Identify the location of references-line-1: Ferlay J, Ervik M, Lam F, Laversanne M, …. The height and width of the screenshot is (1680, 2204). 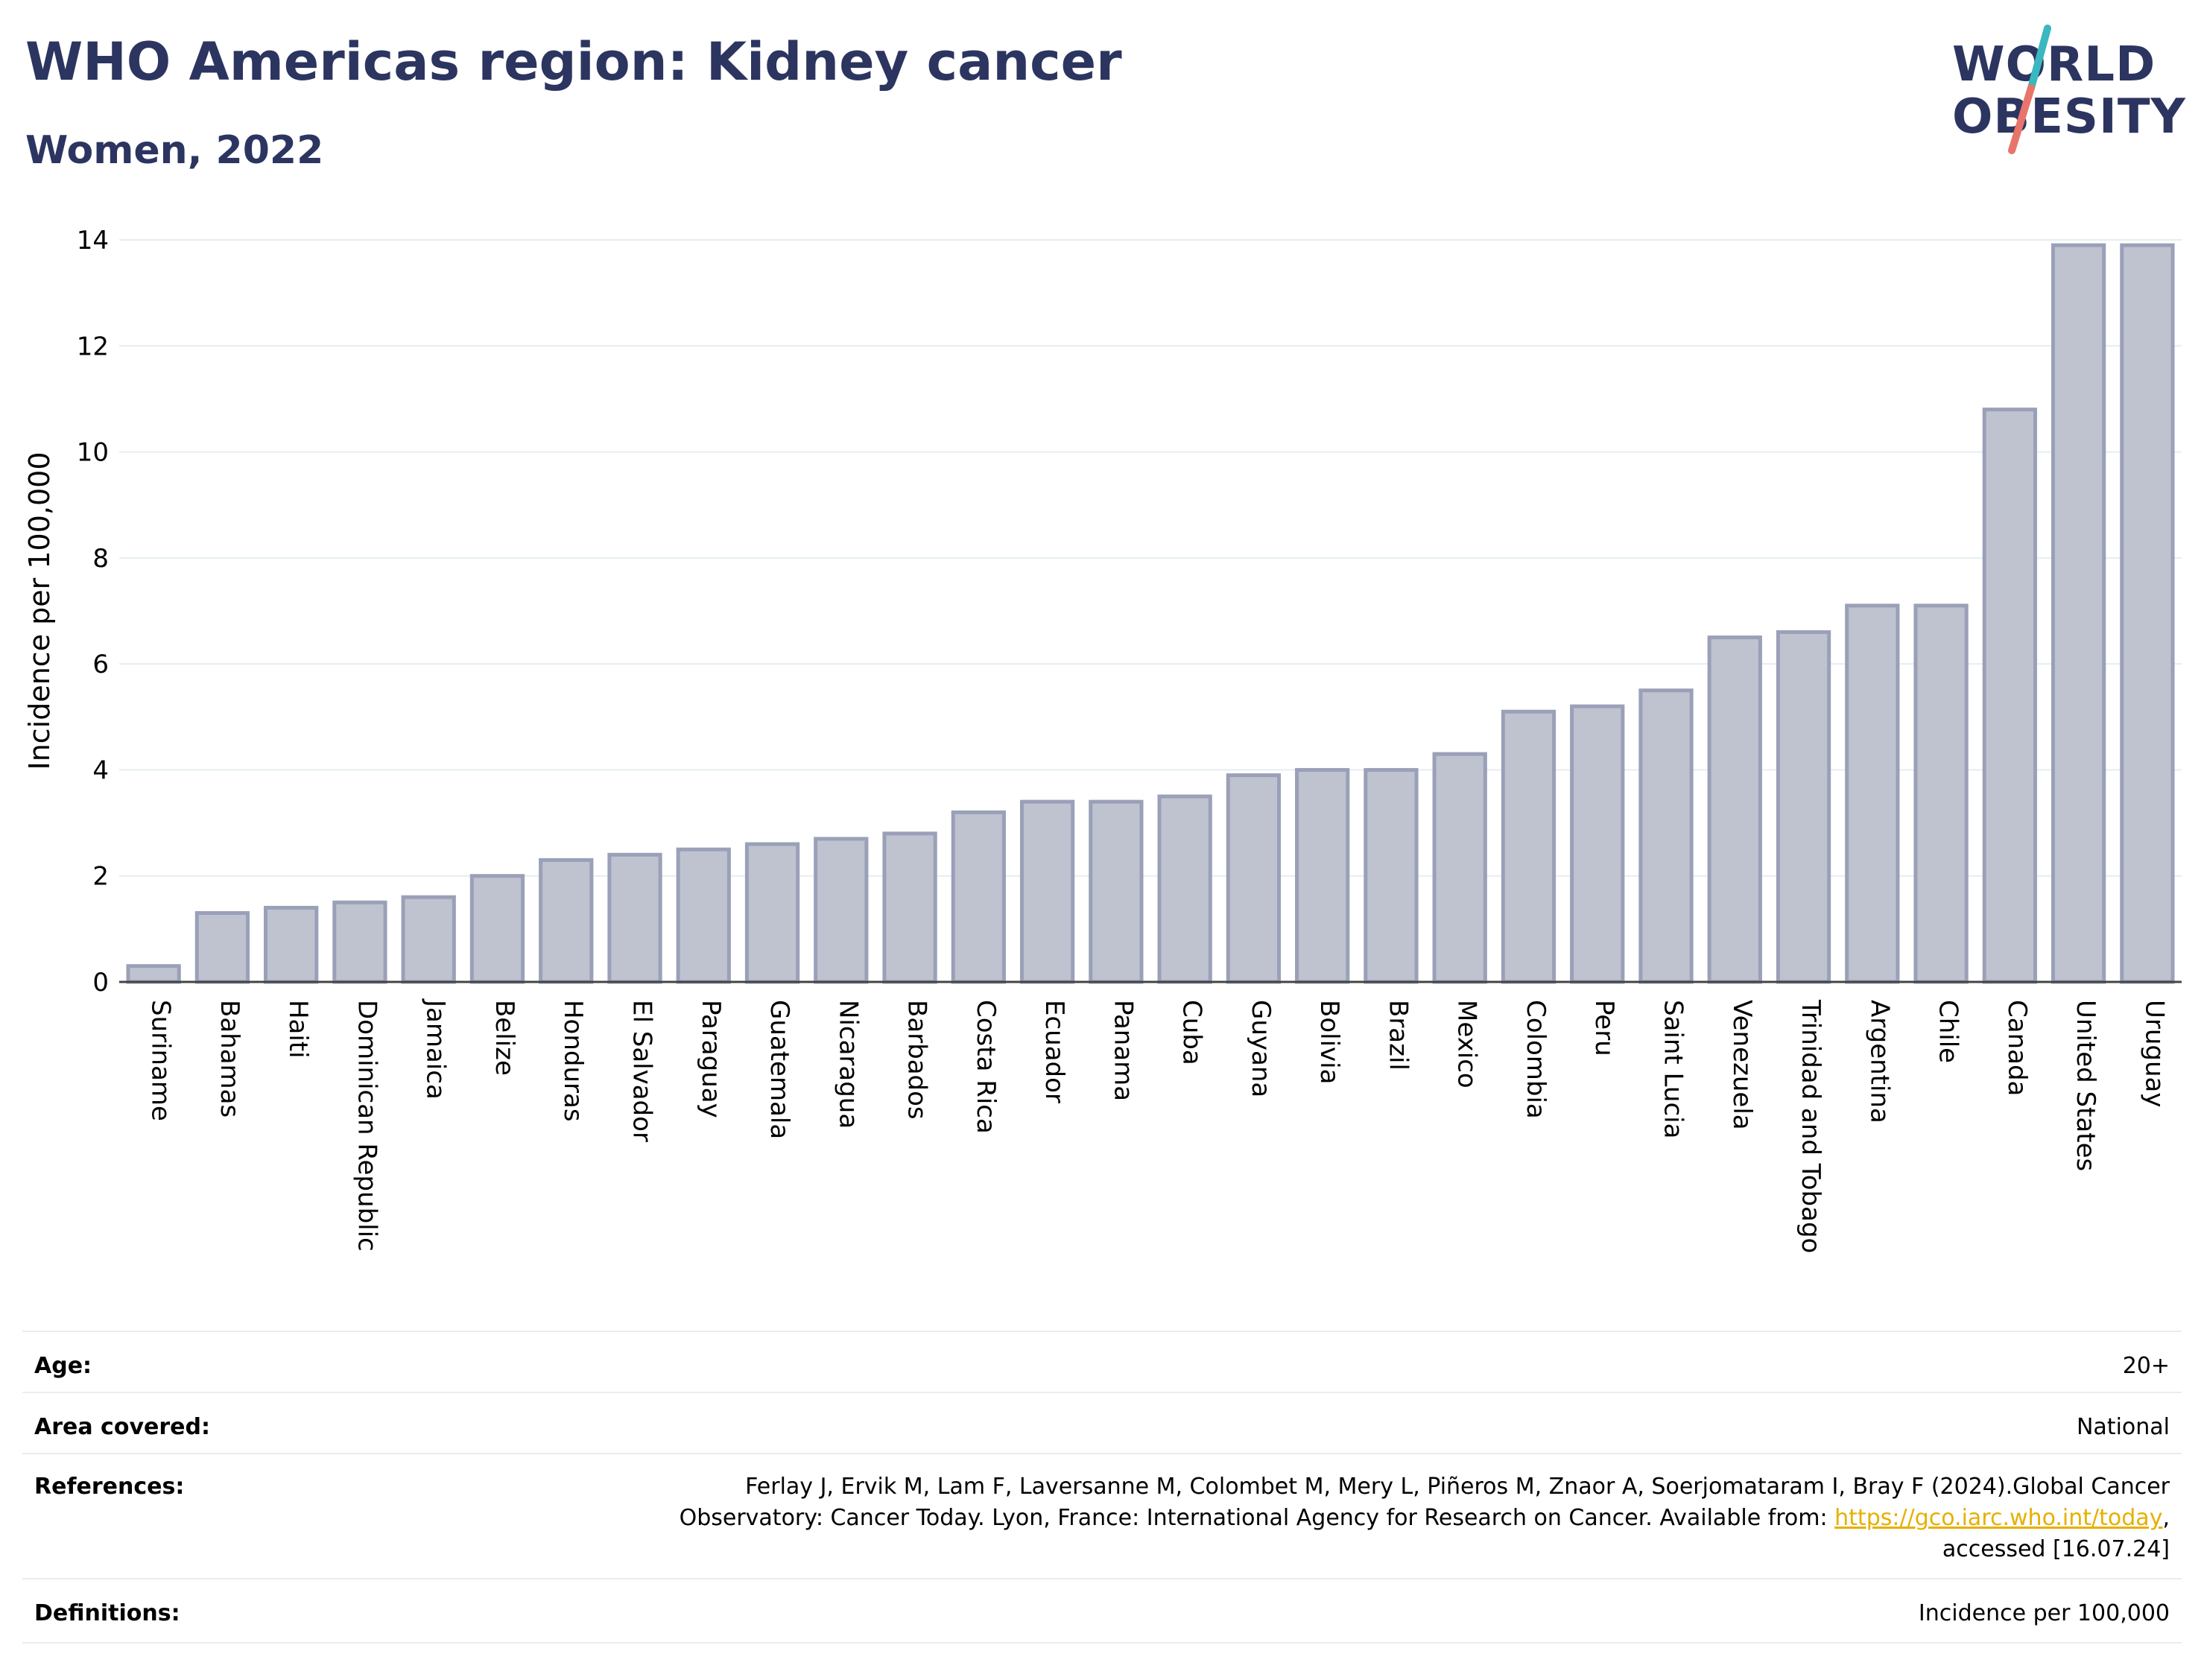
(1457, 1487).